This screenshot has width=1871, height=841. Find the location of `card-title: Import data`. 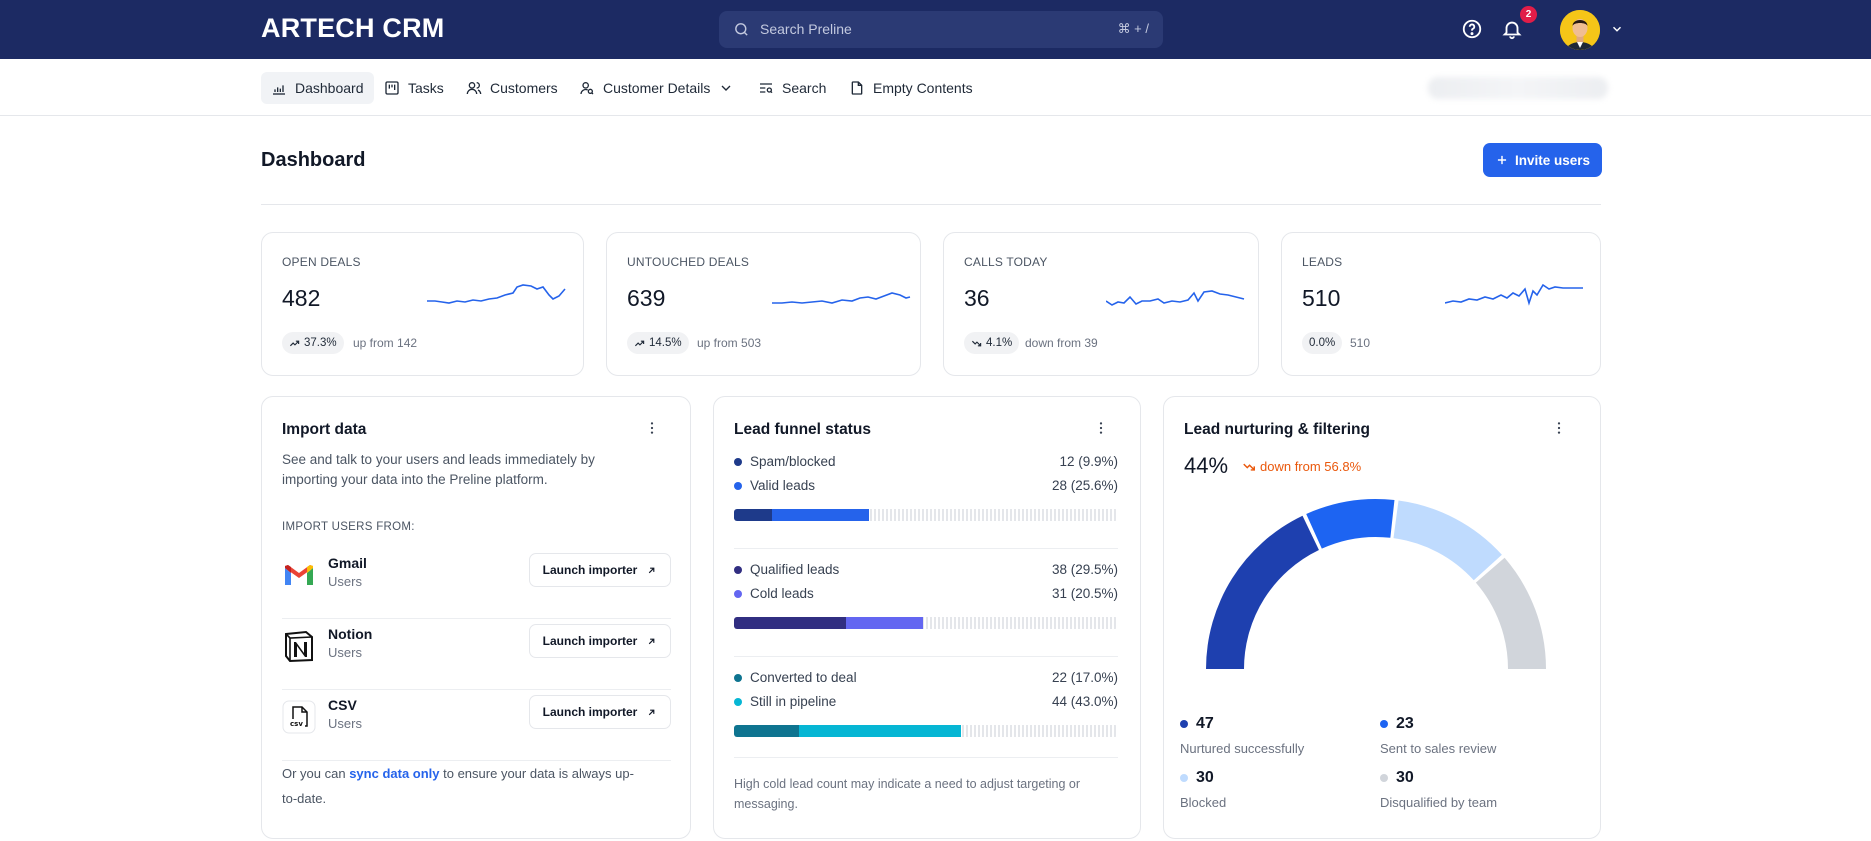

card-title: Import data is located at coordinates (324, 429).